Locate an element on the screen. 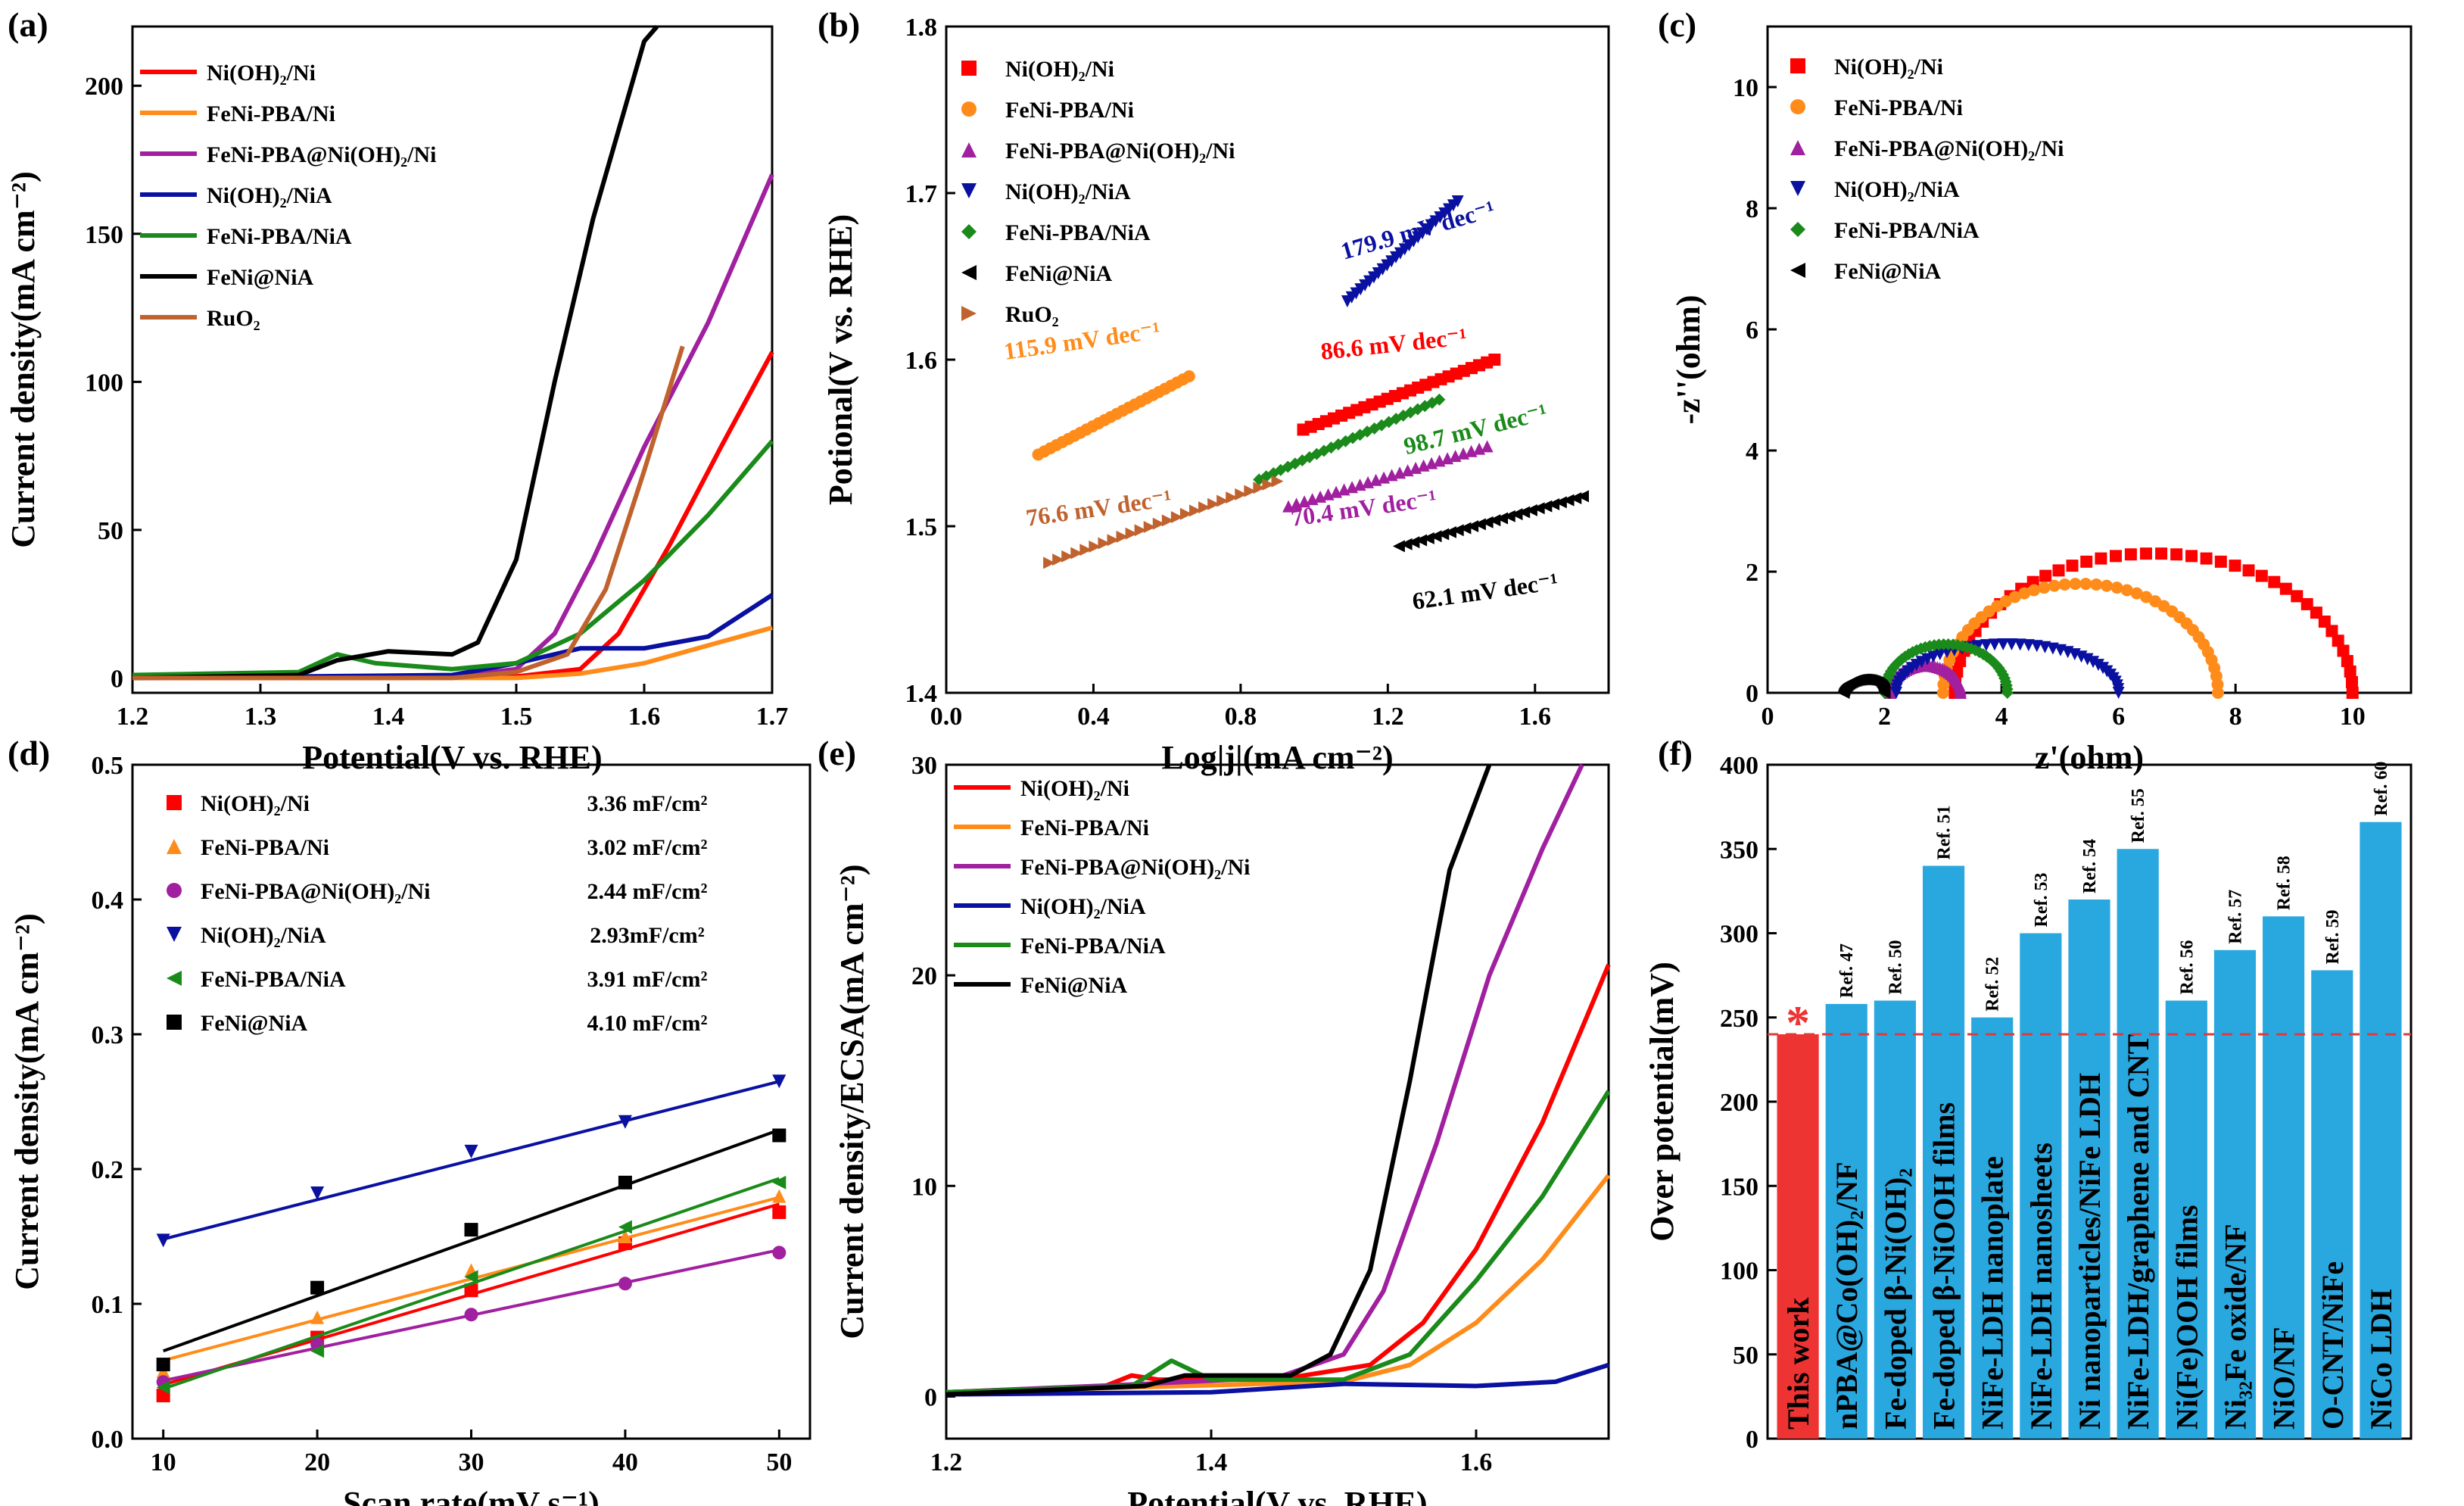  x-axis-label: Scan rate(mV s⁻¹) is located at coordinates (471, 1495).